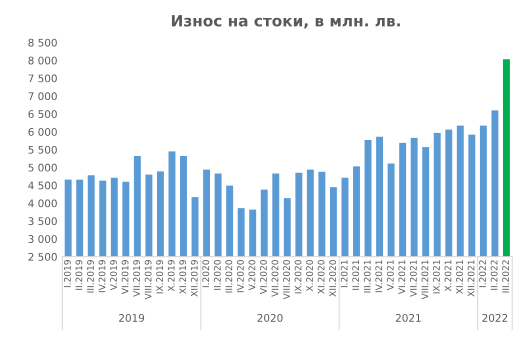 The width and height of the screenshot is (520, 340). What do you see at coordinates (67, 274) in the screenshot?
I see `x-tick-label: I.2019` at bounding box center [67, 274].